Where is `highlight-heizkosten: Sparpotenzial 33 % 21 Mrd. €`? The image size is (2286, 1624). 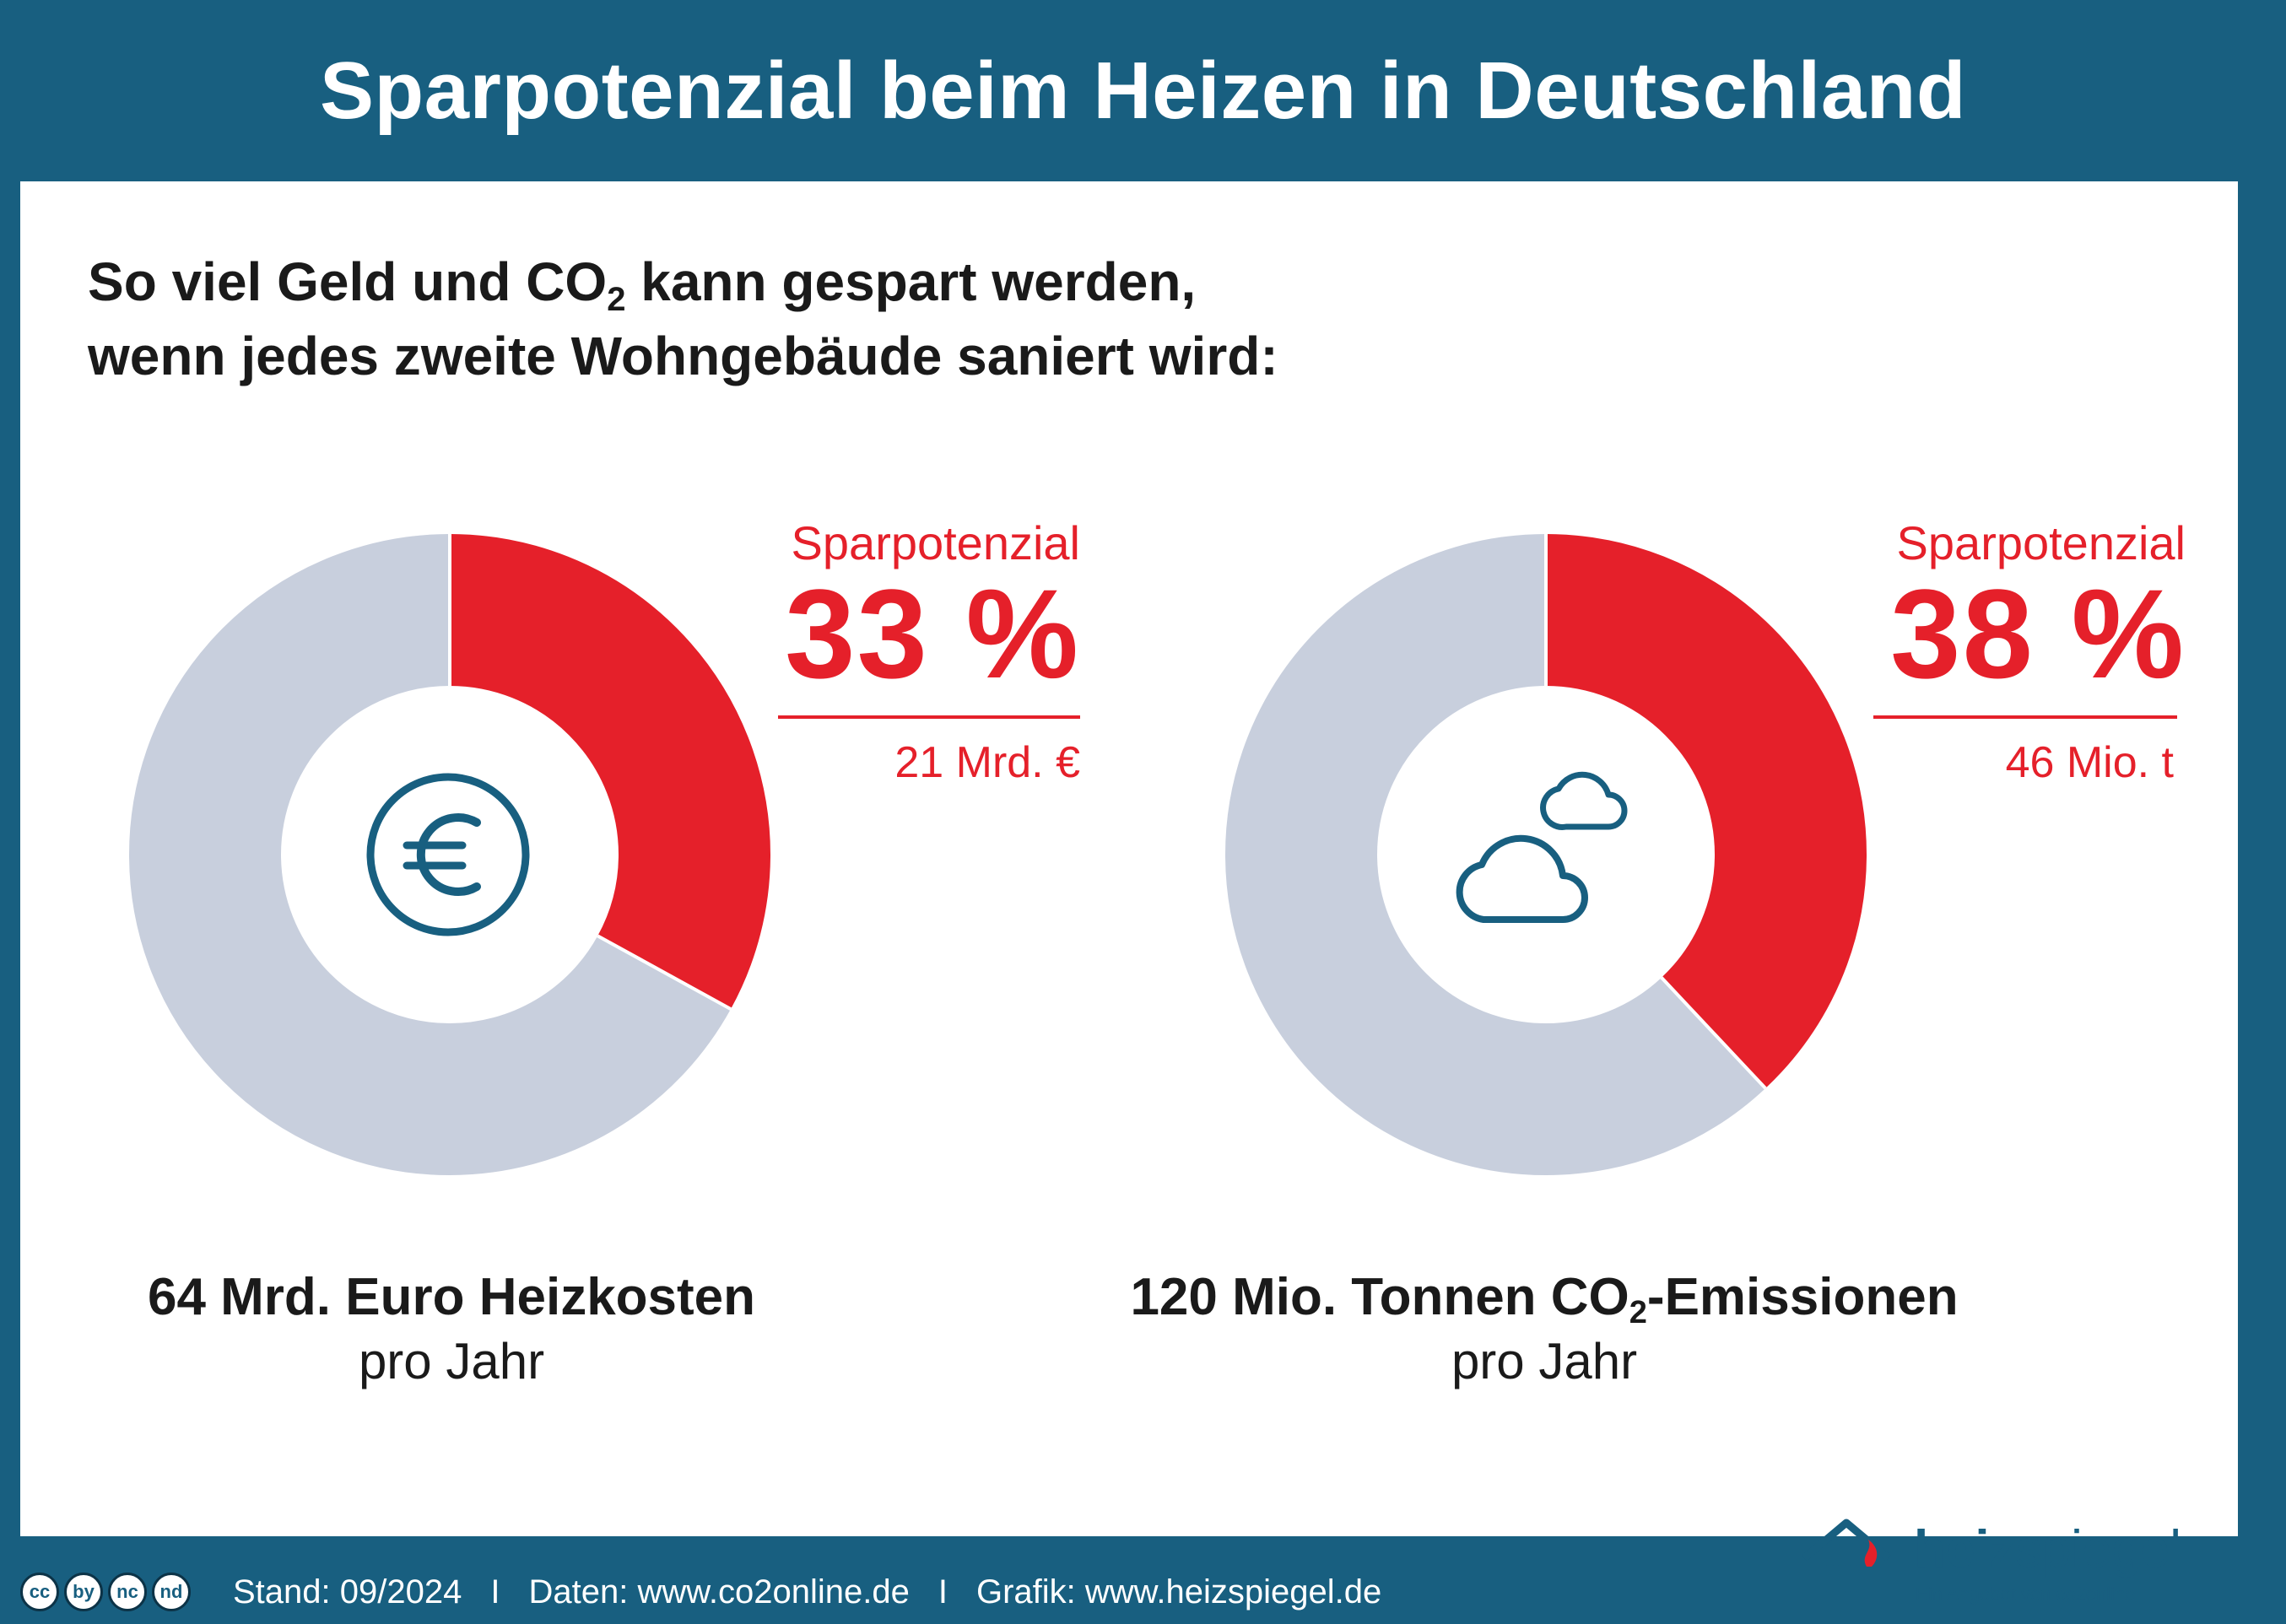 highlight-heizkosten: Sparpotenzial 33 % 21 Mrd. € is located at coordinates (919, 652).